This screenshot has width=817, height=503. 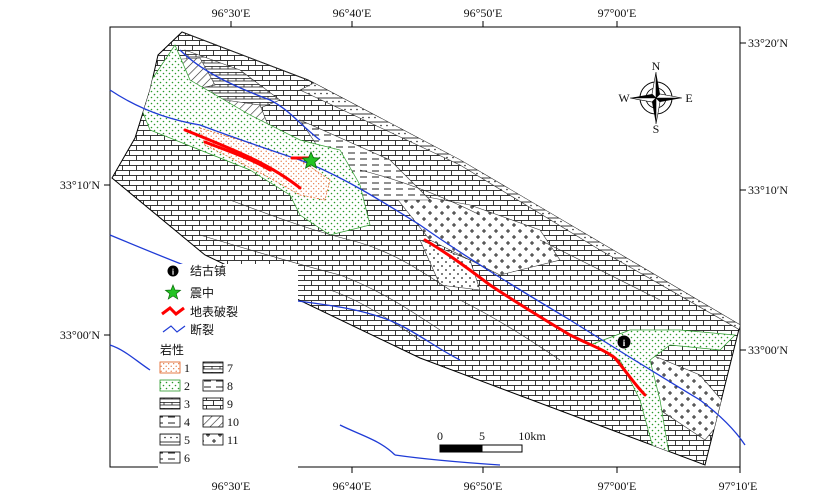 I want to click on legend-number: 6, so click(x=187, y=458).